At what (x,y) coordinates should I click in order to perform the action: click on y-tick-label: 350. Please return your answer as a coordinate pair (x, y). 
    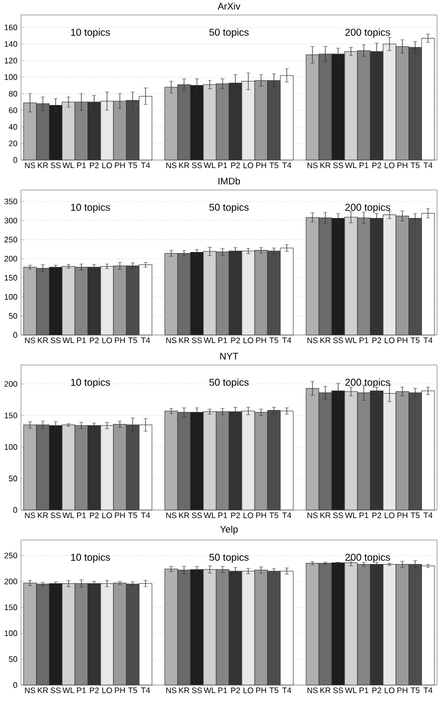
    Looking at the image, I should click on (11, 201).